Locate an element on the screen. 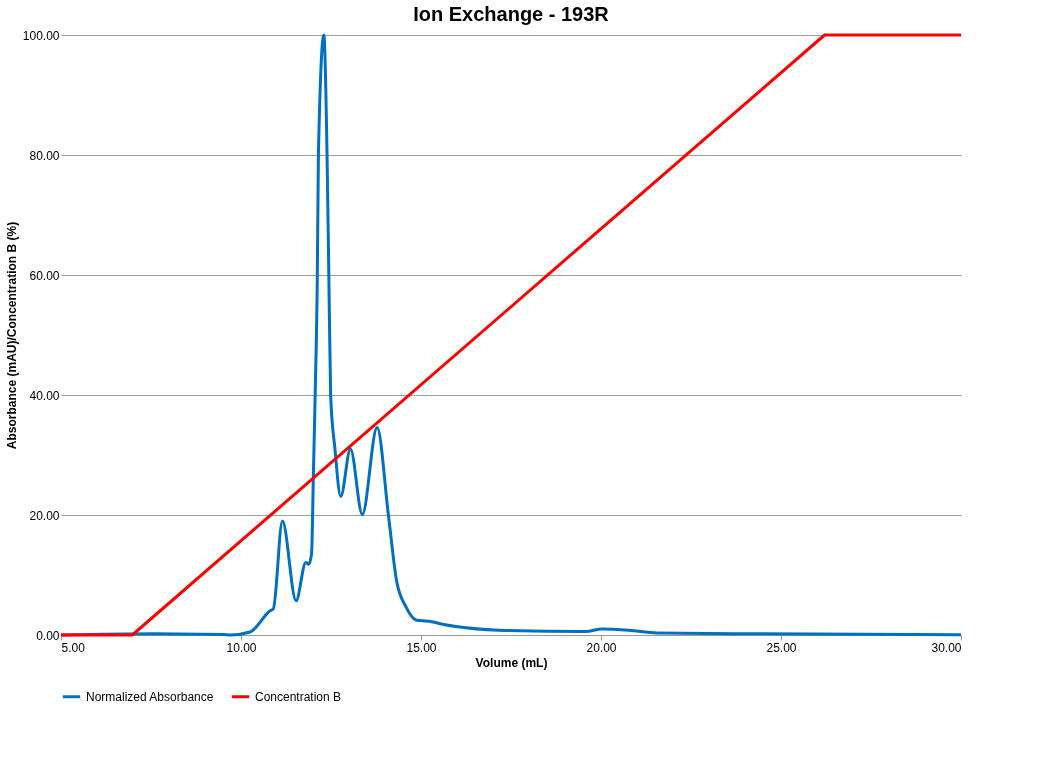 The image size is (1063, 774). y-tick-label: 60.00 is located at coordinates (44, 275).